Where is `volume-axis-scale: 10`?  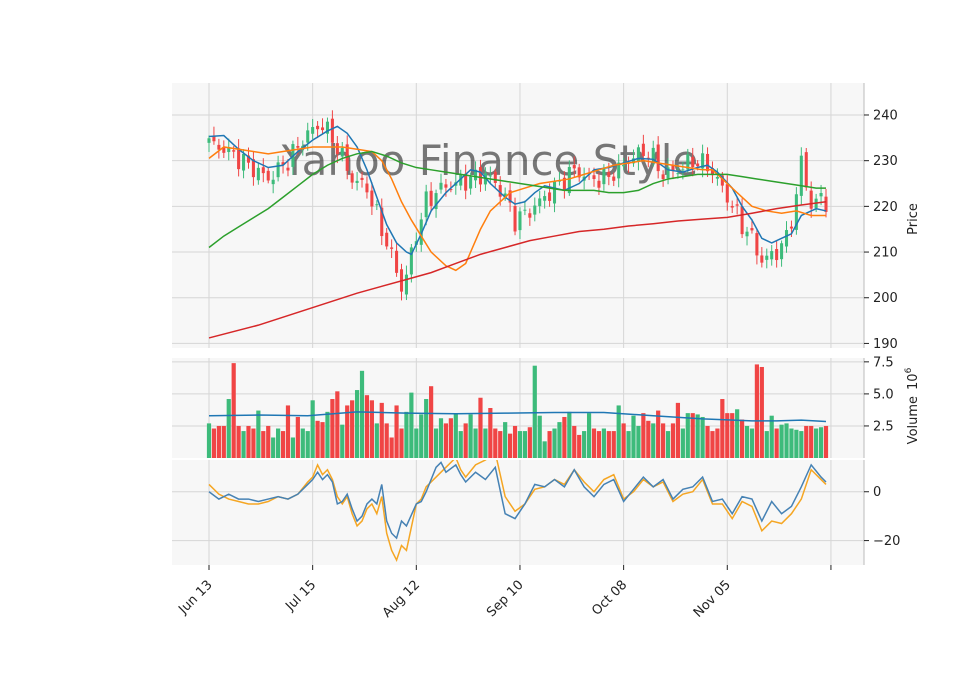
volume-axis-scale: 10 is located at coordinates (913, 381).